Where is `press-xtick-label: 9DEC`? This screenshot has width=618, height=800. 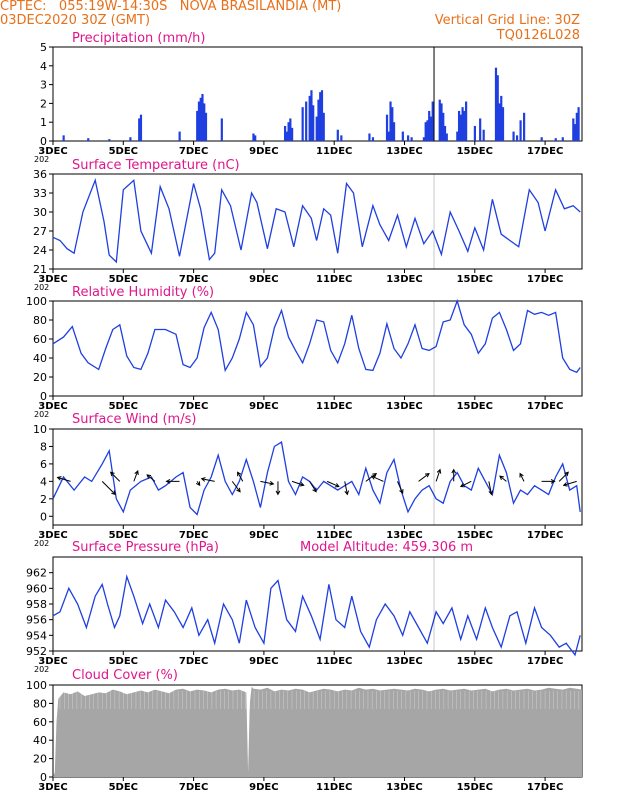
press-xtick-label: 9DEC is located at coordinates (263, 661).